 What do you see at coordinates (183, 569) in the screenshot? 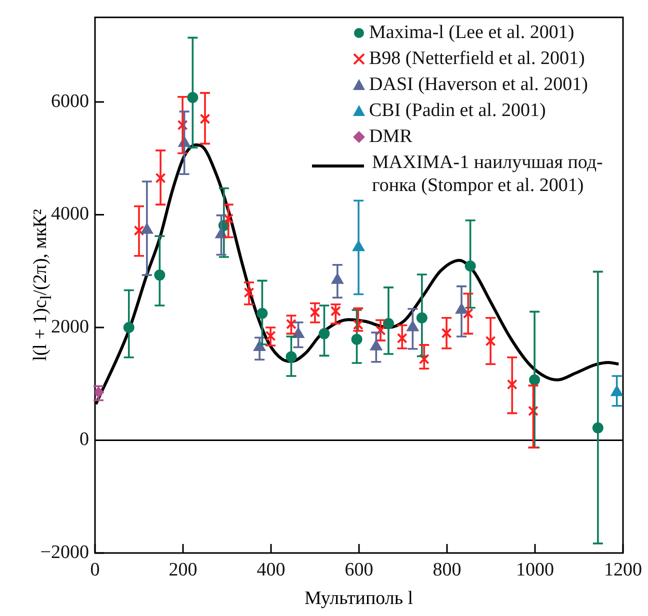
I see `x-tick-label: 200` at bounding box center [183, 569].